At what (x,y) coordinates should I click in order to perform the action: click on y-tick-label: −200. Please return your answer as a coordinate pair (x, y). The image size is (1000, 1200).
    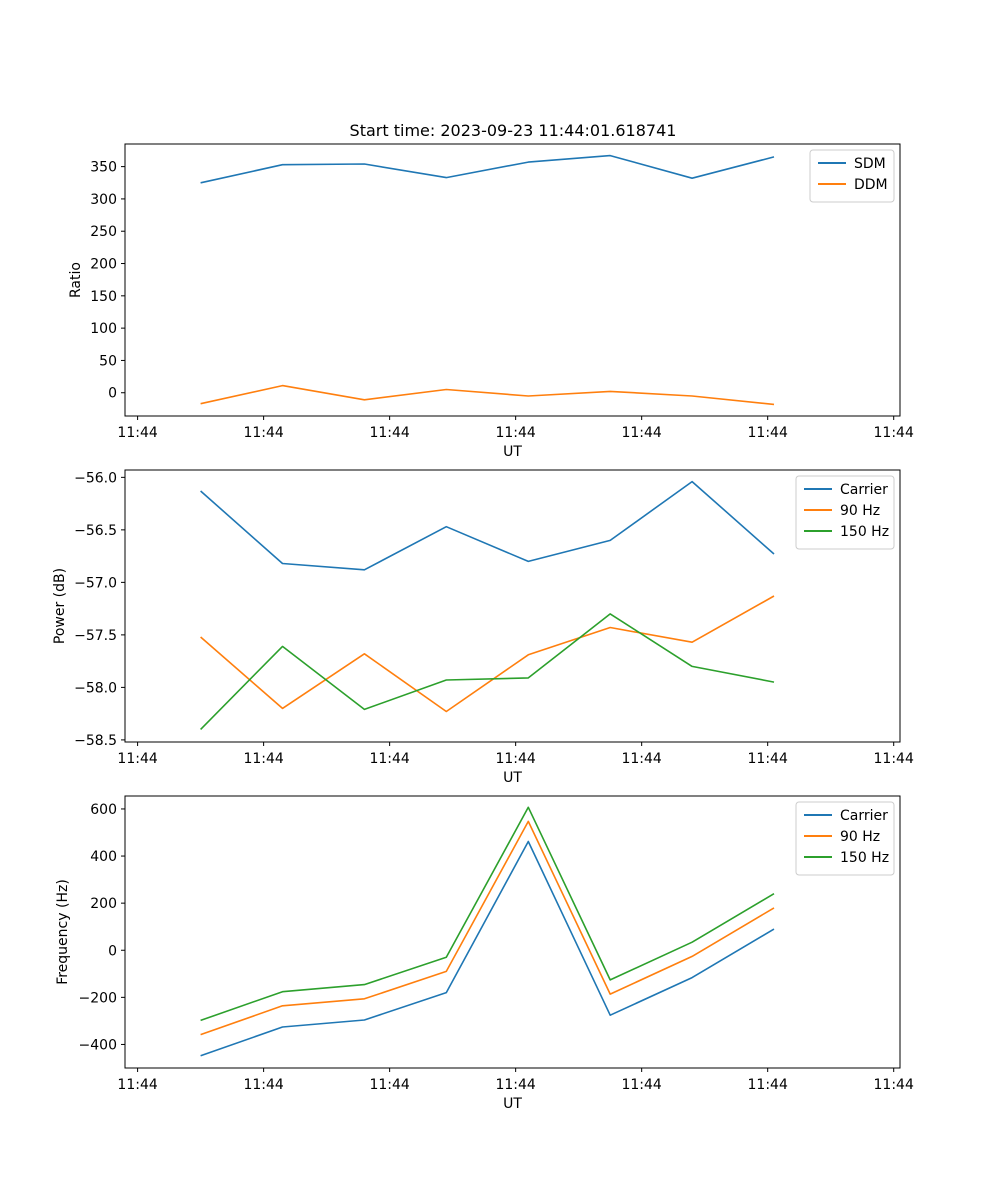
    Looking at the image, I should click on (98, 998).